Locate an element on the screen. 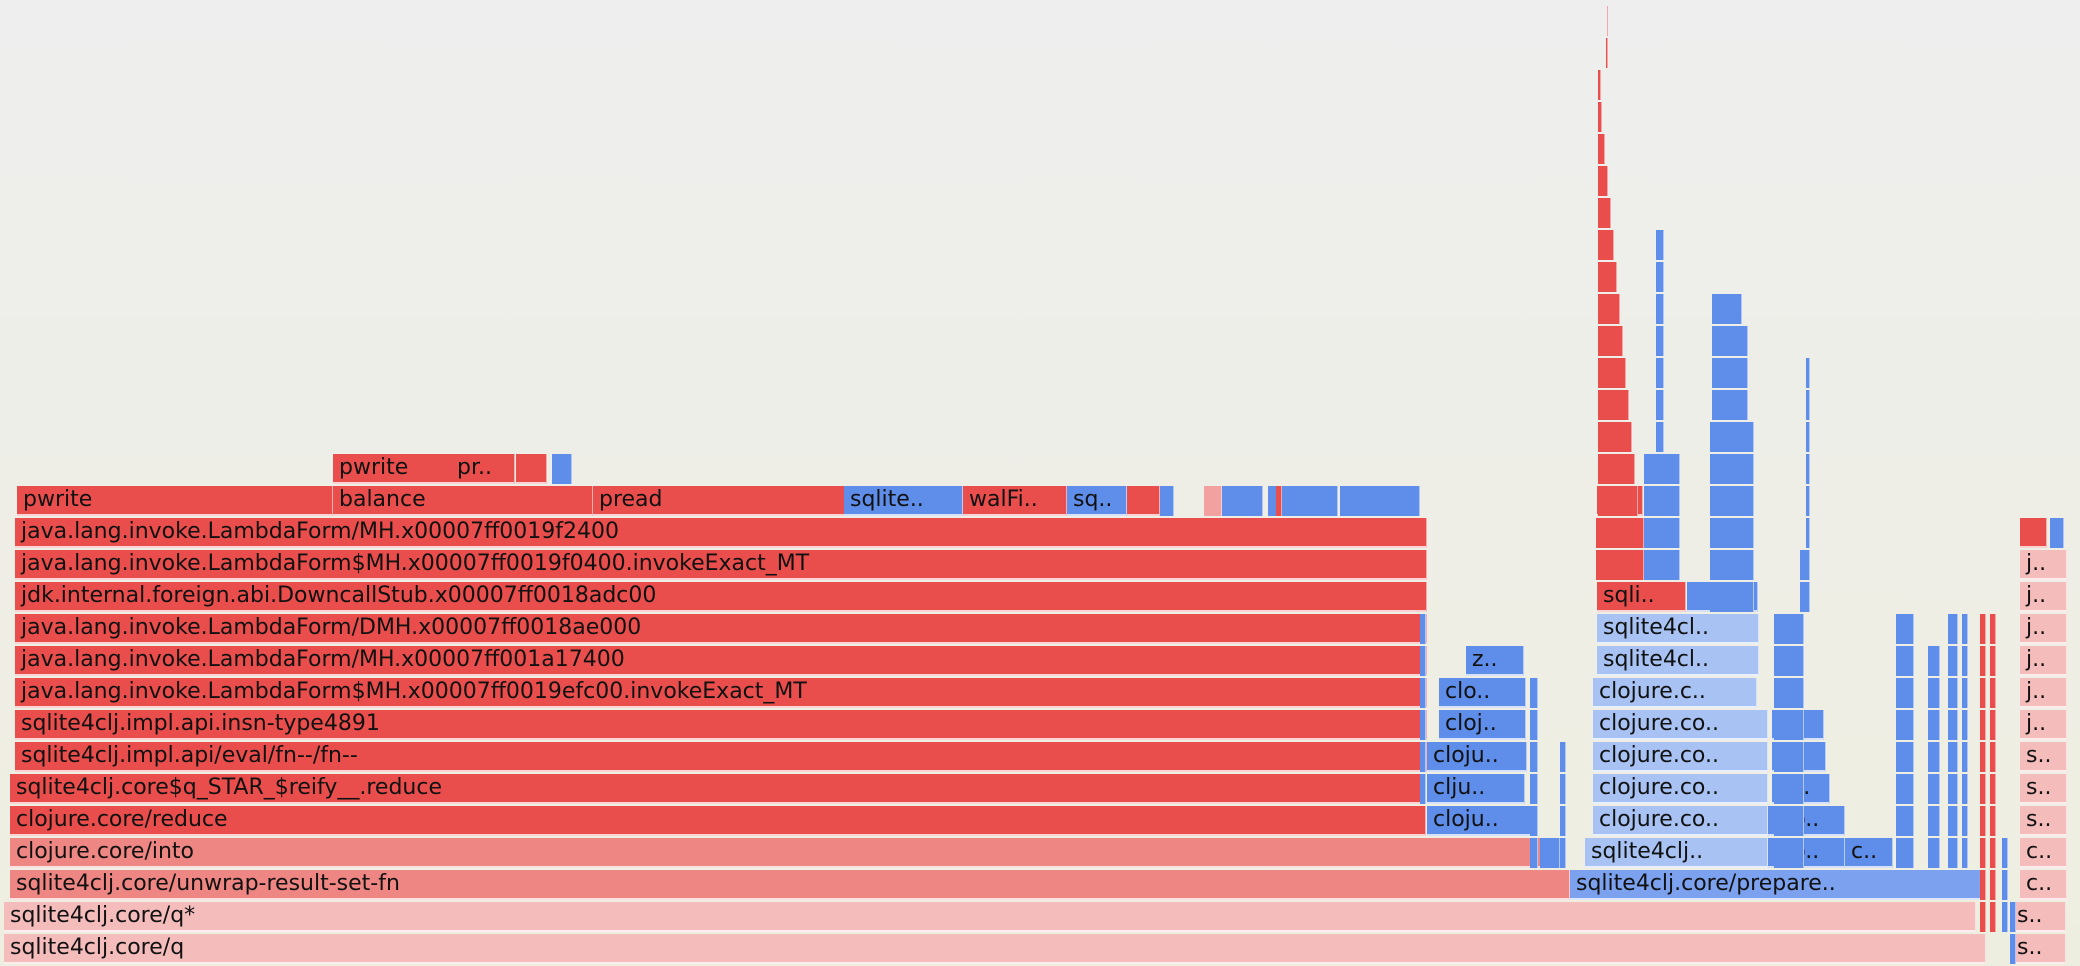 This screenshot has width=2080, height=966. flame-frame: sqlite4clj.core$q_STAR_$reify__.reduce is located at coordinates (718, 789).